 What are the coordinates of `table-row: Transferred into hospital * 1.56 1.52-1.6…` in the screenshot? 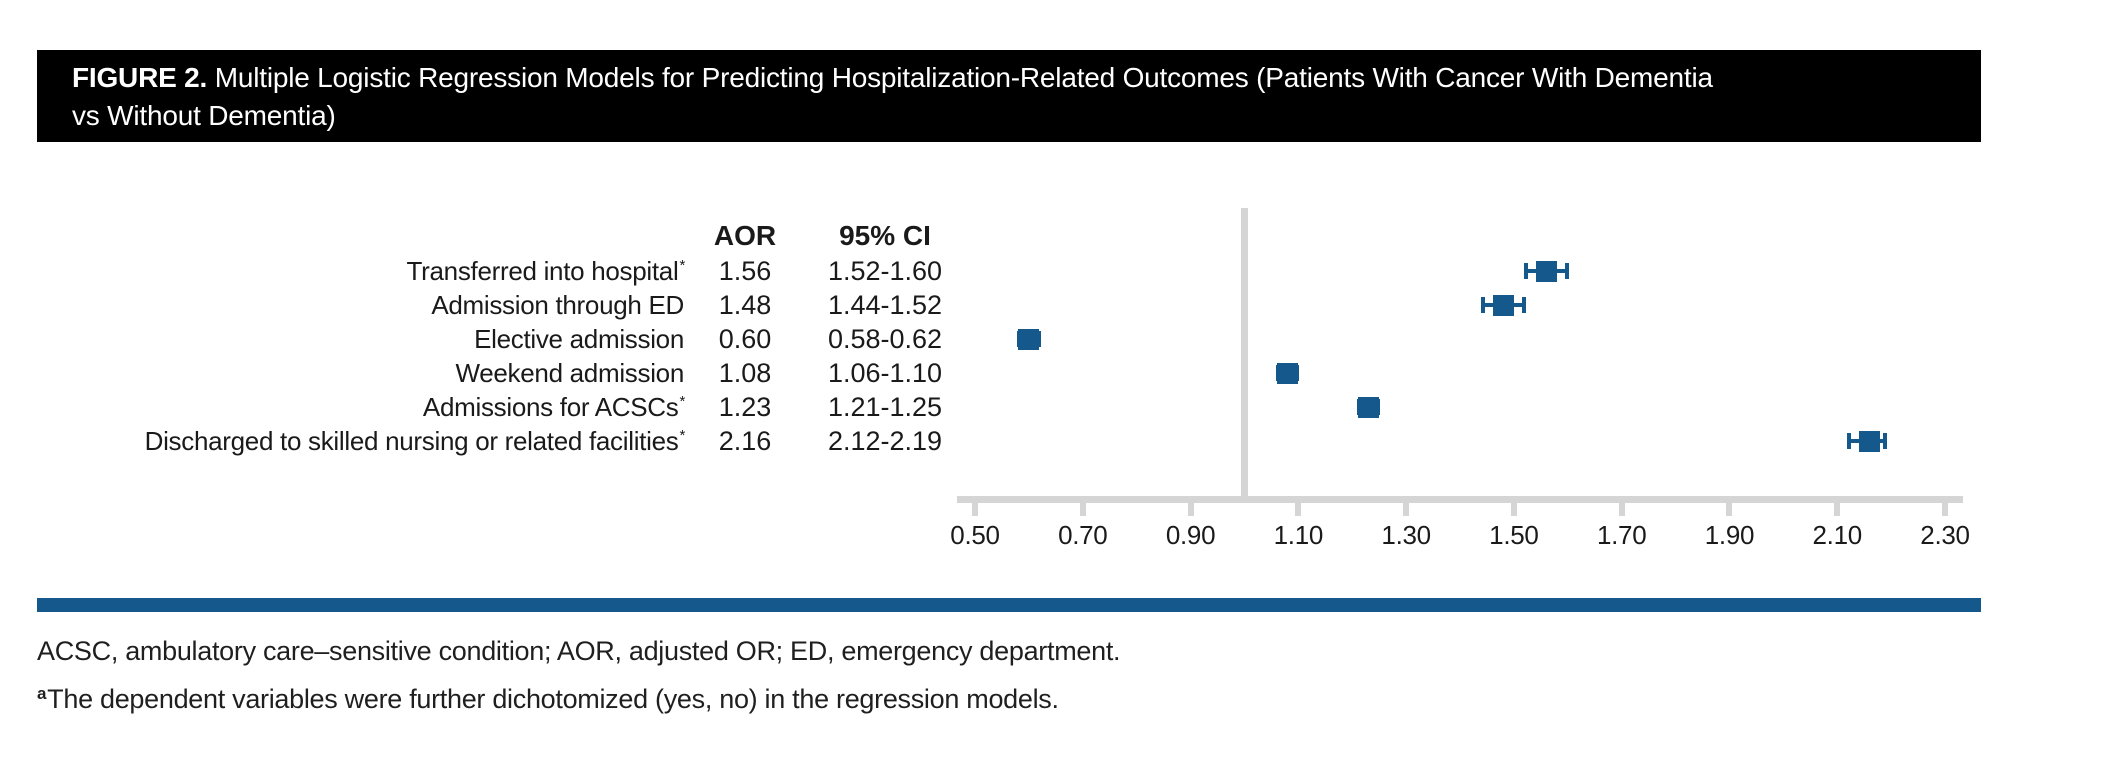 It's located at (501, 271).